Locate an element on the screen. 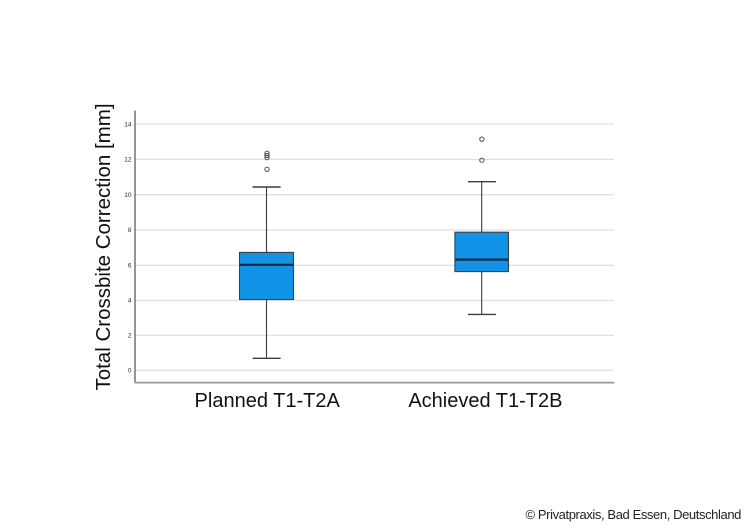 This screenshot has height=532, width=746. svg-text: 2 is located at coordinates (130, 336).